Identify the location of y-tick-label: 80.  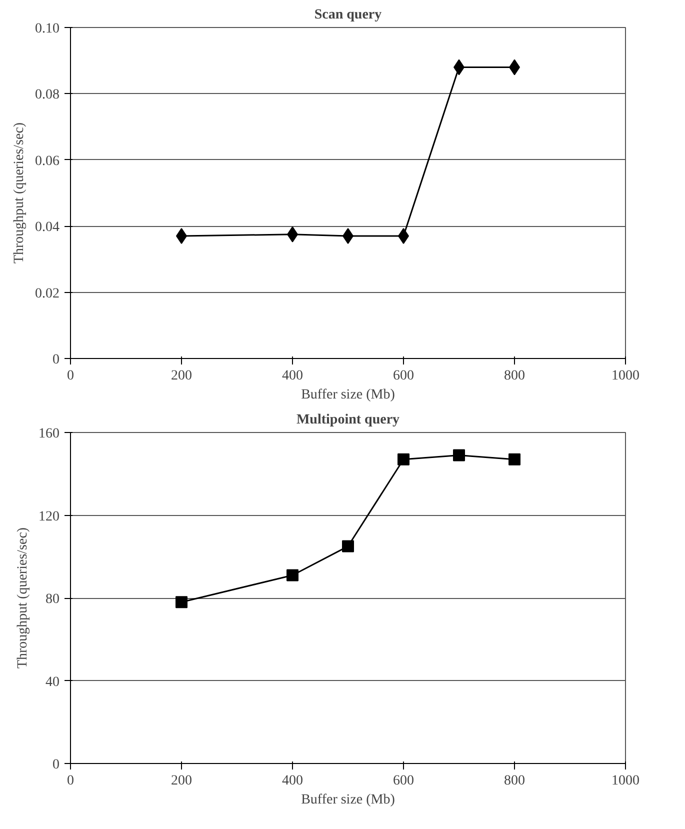
(53, 599).